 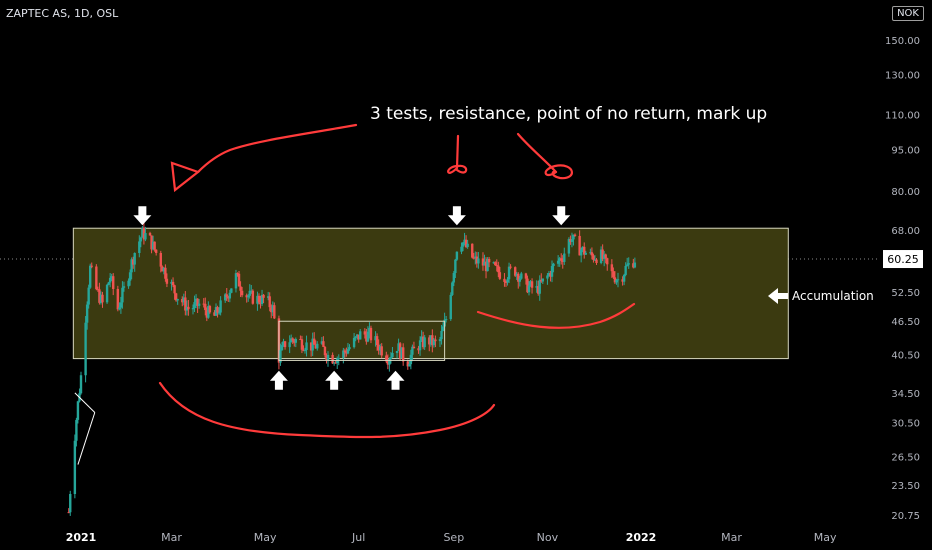 What do you see at coordinates (456, 216) in the screenshot?
I see `arrow-down-icon` at bounding box center [456, 216].